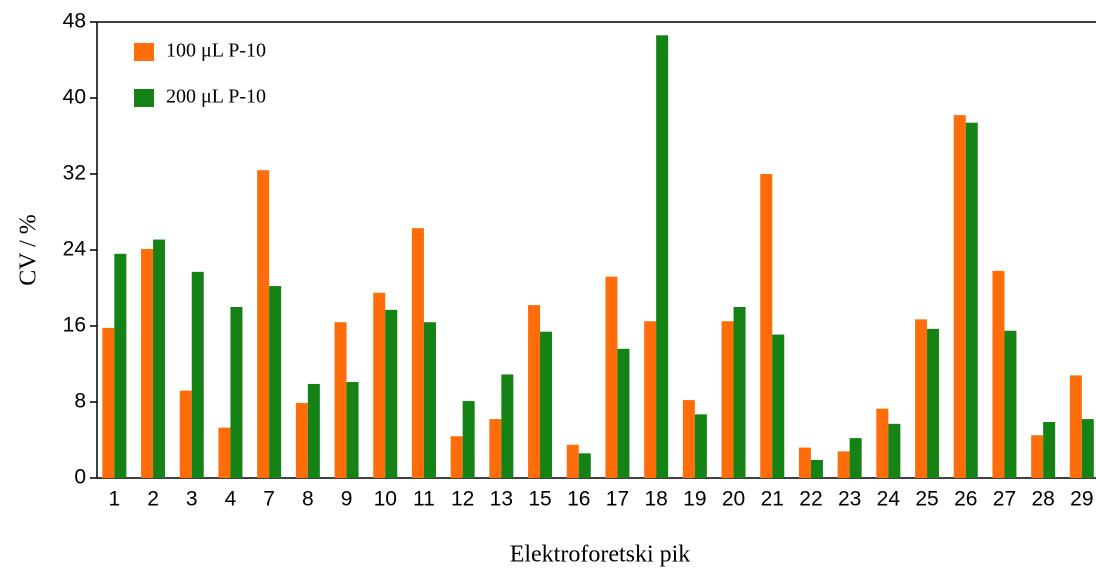 Image resolution: width=1096 pixels, height=576 pixels. What do you see at coordinates (231, 499) in the screenshot?
I see `x-tick-label: 4` at bounding box center [231, 499].